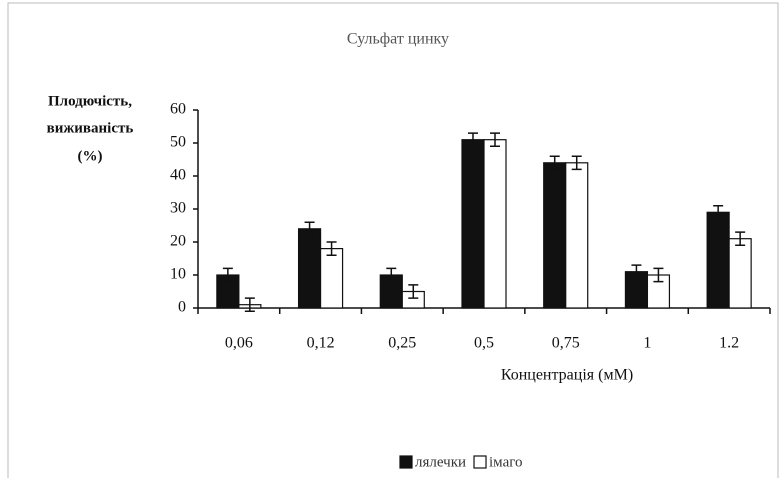 This screenshot has height=478, width=780. I want to click on y-tick-label: 20, so click(178, 241).